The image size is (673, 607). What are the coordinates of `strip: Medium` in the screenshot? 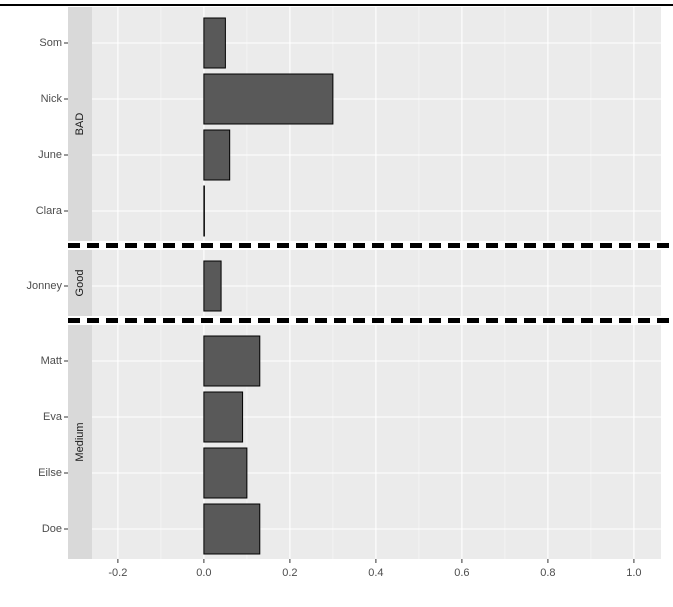 It's located at (80, 442).